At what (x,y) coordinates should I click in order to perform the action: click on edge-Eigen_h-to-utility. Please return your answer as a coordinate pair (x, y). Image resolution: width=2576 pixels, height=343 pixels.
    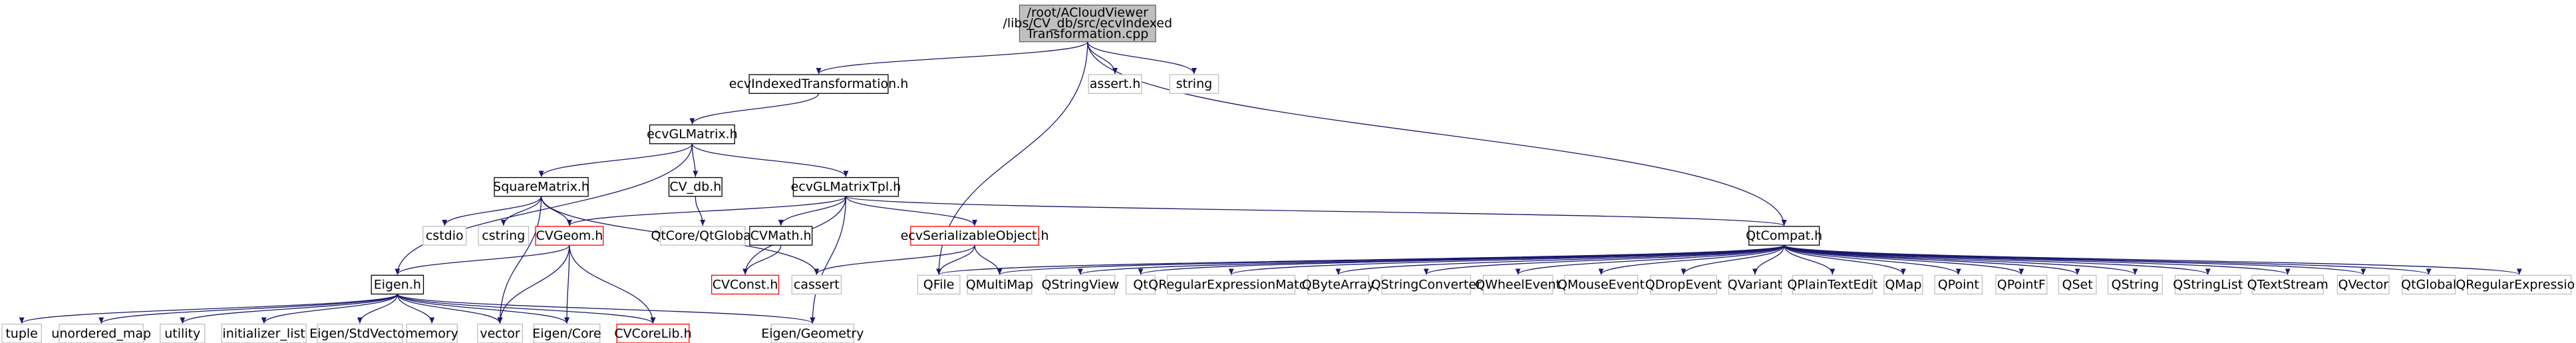
    Looking at the image, I should click on (289, 309).